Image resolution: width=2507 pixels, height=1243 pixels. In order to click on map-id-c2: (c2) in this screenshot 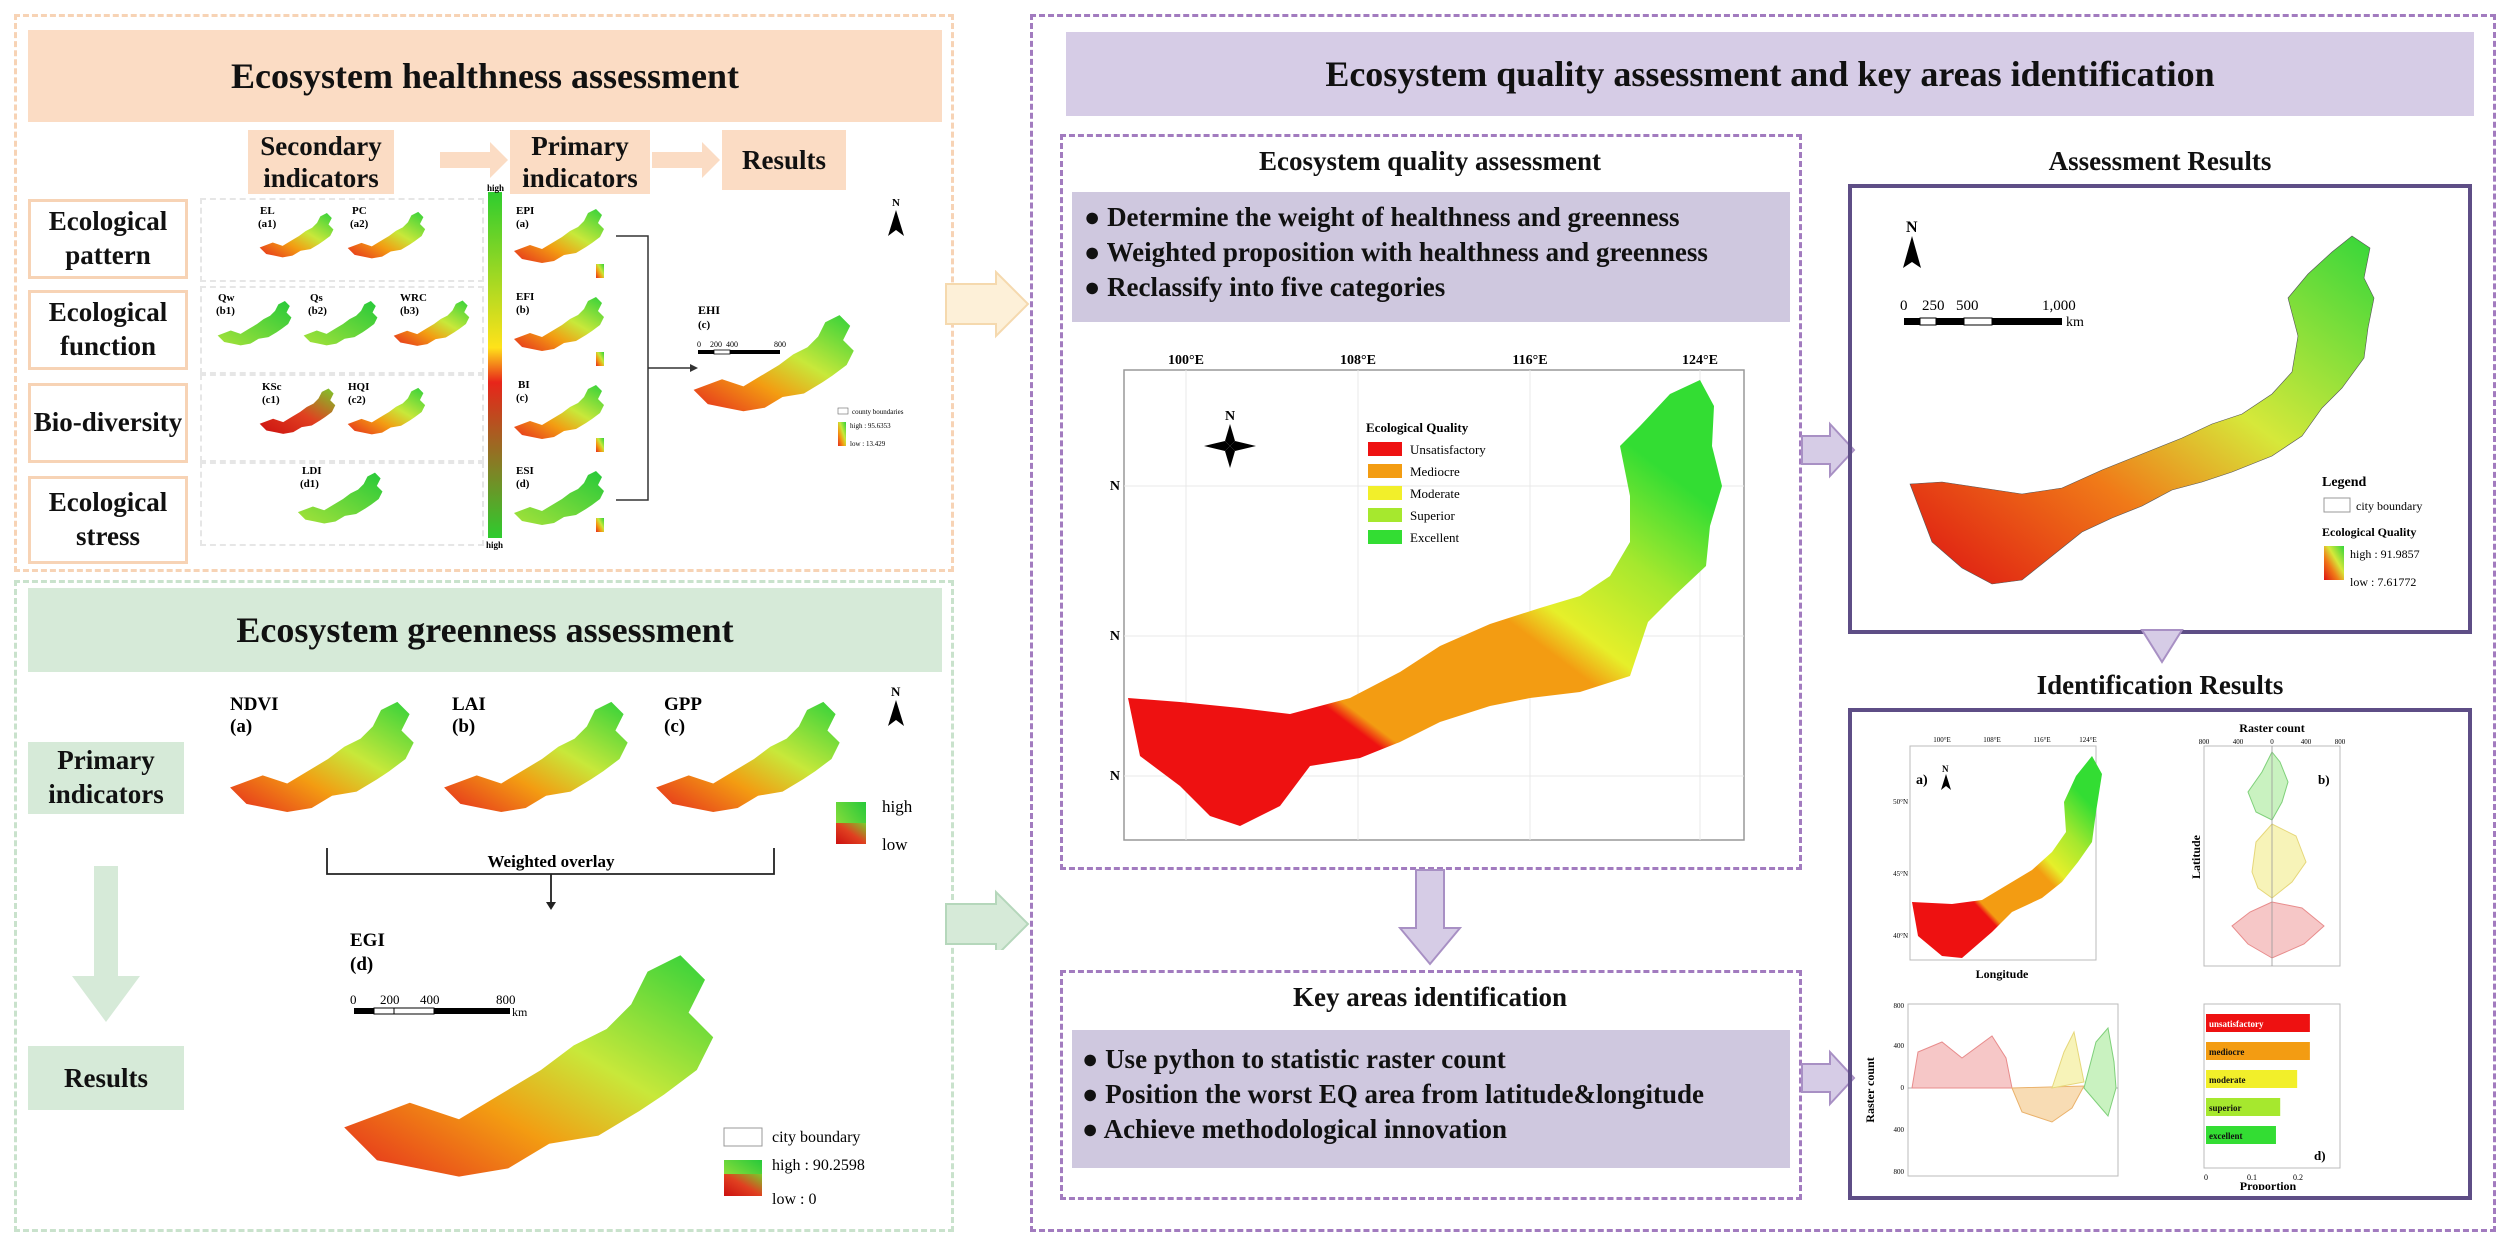, I will do `click(357, 400)`.